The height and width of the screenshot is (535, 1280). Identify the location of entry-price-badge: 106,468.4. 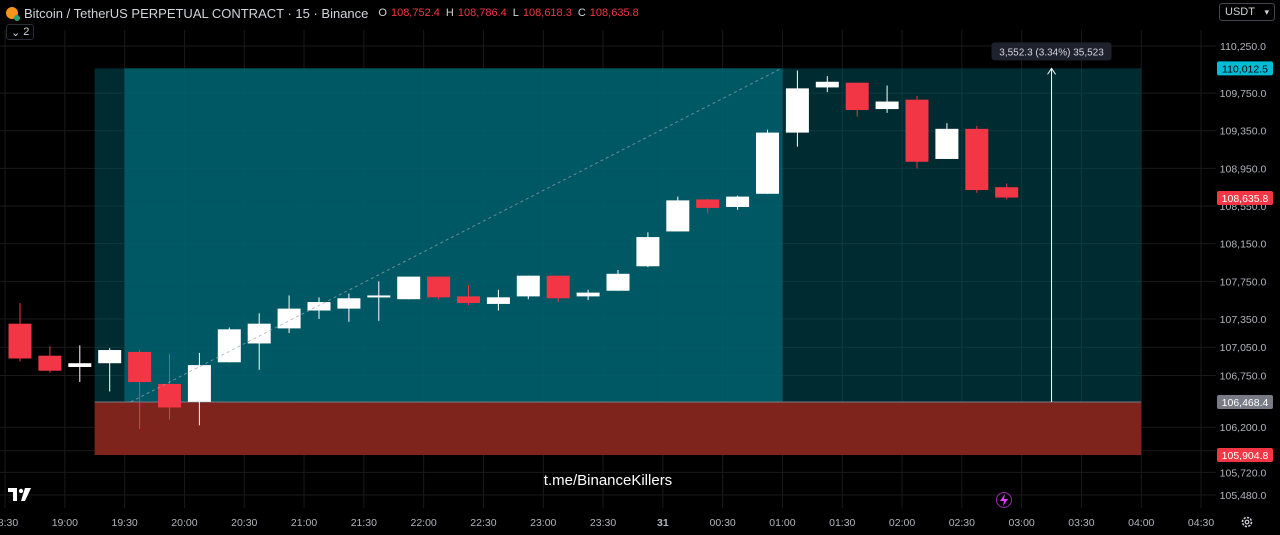
(1245, 403).